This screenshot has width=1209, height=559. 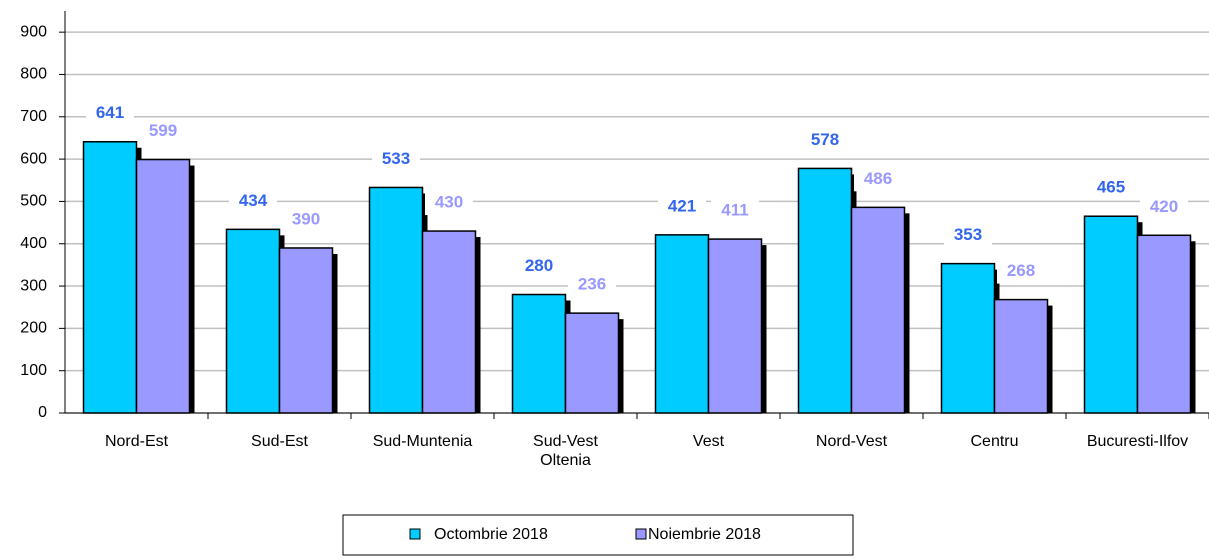 I want to click on legend-label: Octombrie 2018, so click(x=491, y=534).